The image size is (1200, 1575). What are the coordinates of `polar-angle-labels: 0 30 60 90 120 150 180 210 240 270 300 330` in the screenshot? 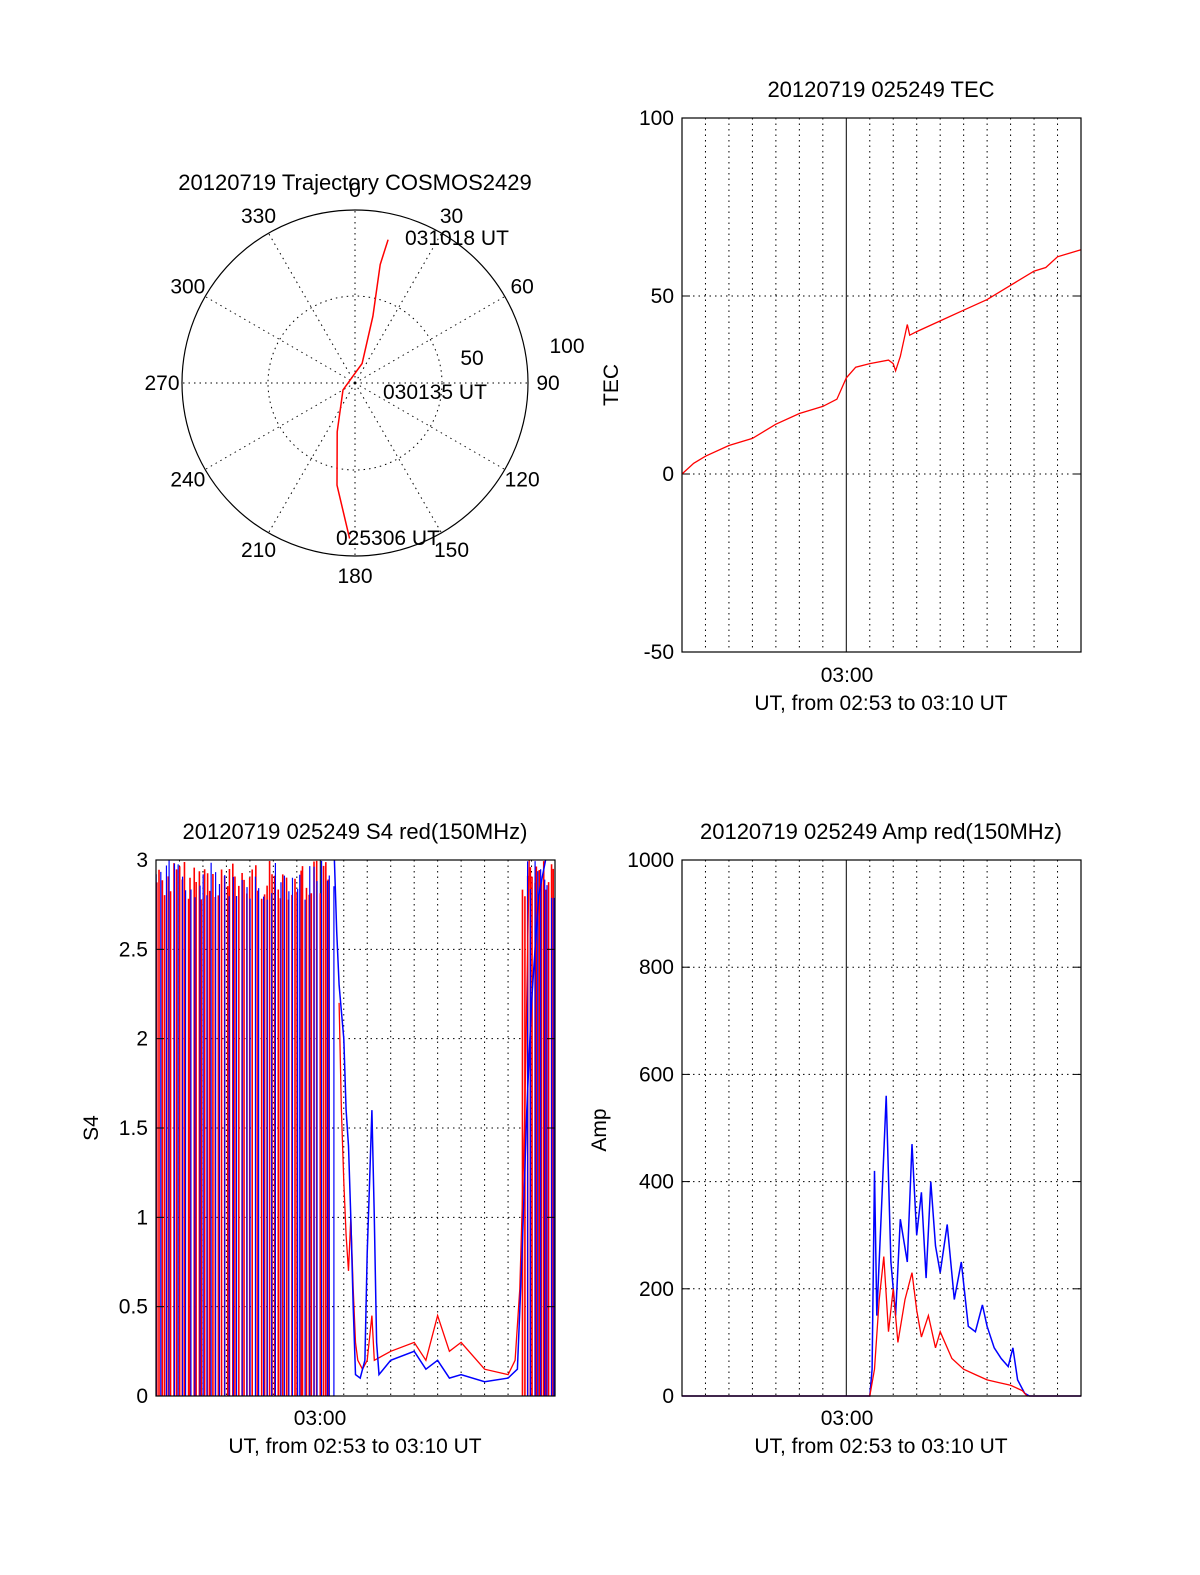 It's located at (351, 383).